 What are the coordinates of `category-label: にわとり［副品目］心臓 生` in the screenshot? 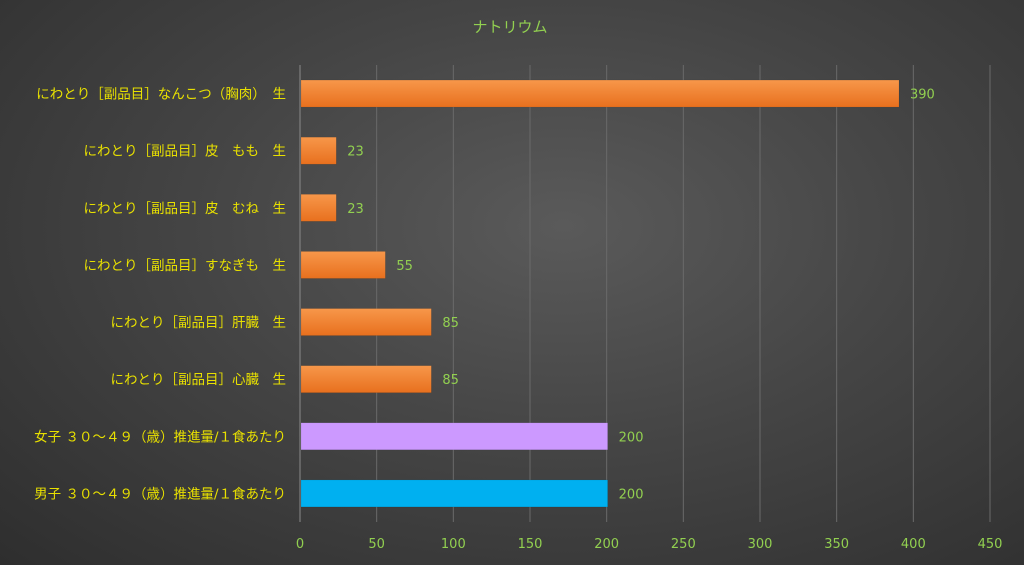 It's located at (199, 380).